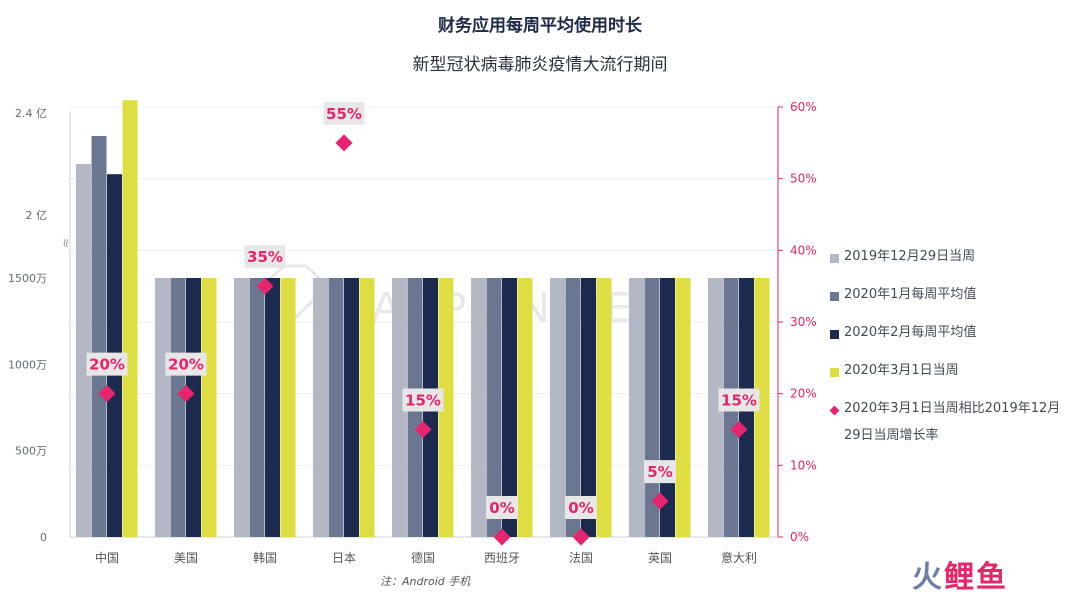 Image resolution: width=1080 pixels, height=598 pixels. Describe the element at coordinates (66, 243) in the screenshot. I see `axis-break-symbol: ≈` at that location.